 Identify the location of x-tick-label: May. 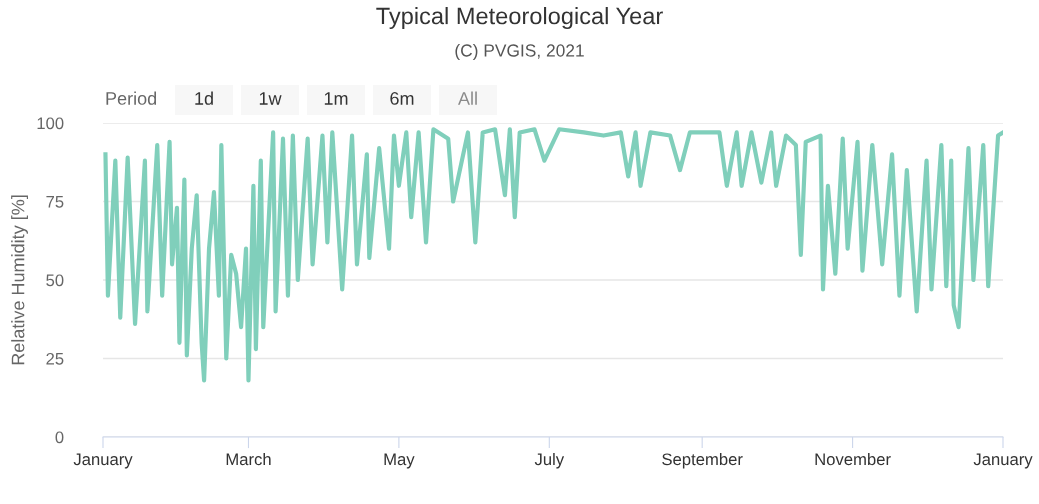
(399, 461).